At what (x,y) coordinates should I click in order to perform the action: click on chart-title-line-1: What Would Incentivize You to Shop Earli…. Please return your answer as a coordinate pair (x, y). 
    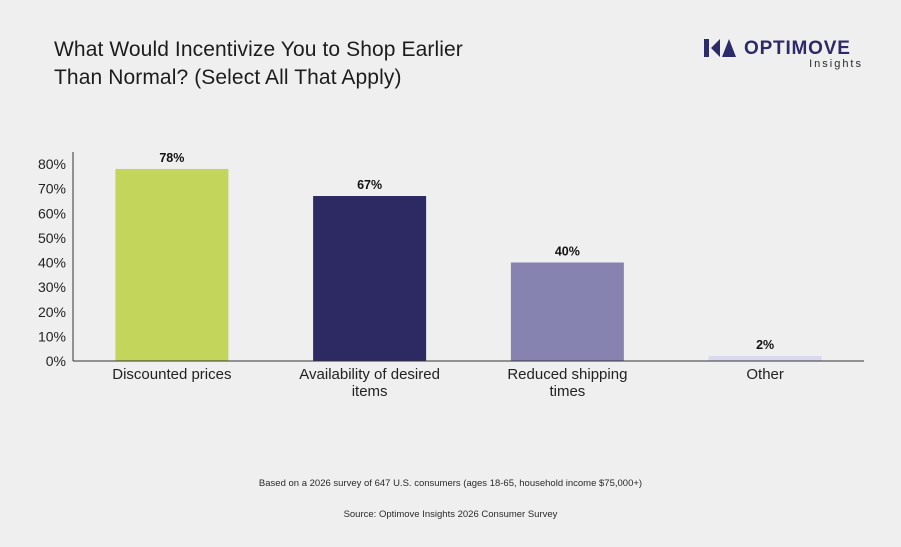
    Looking at the image, I should click on (258, 49).